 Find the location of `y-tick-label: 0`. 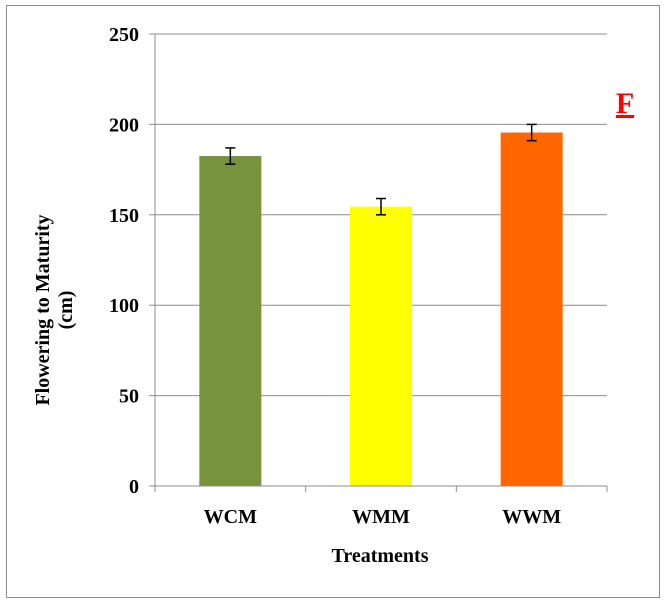

y-tick-label: 0 is located at coordinates (134, 487).